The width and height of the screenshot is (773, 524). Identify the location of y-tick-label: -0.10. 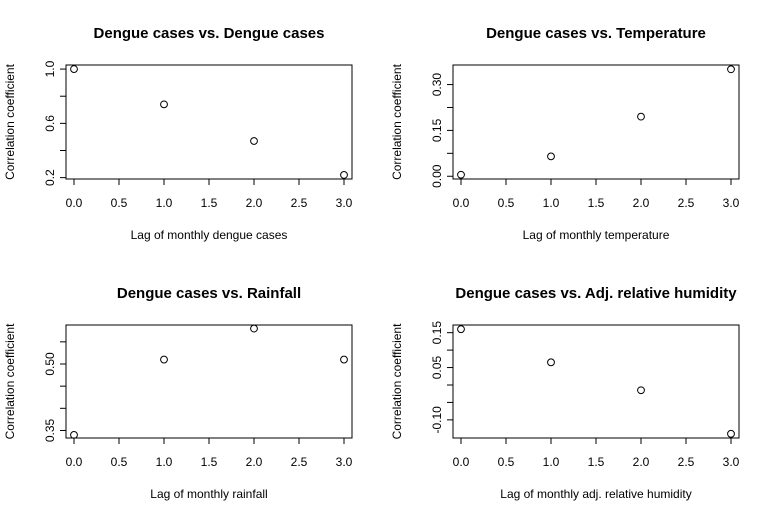
(437, 420).